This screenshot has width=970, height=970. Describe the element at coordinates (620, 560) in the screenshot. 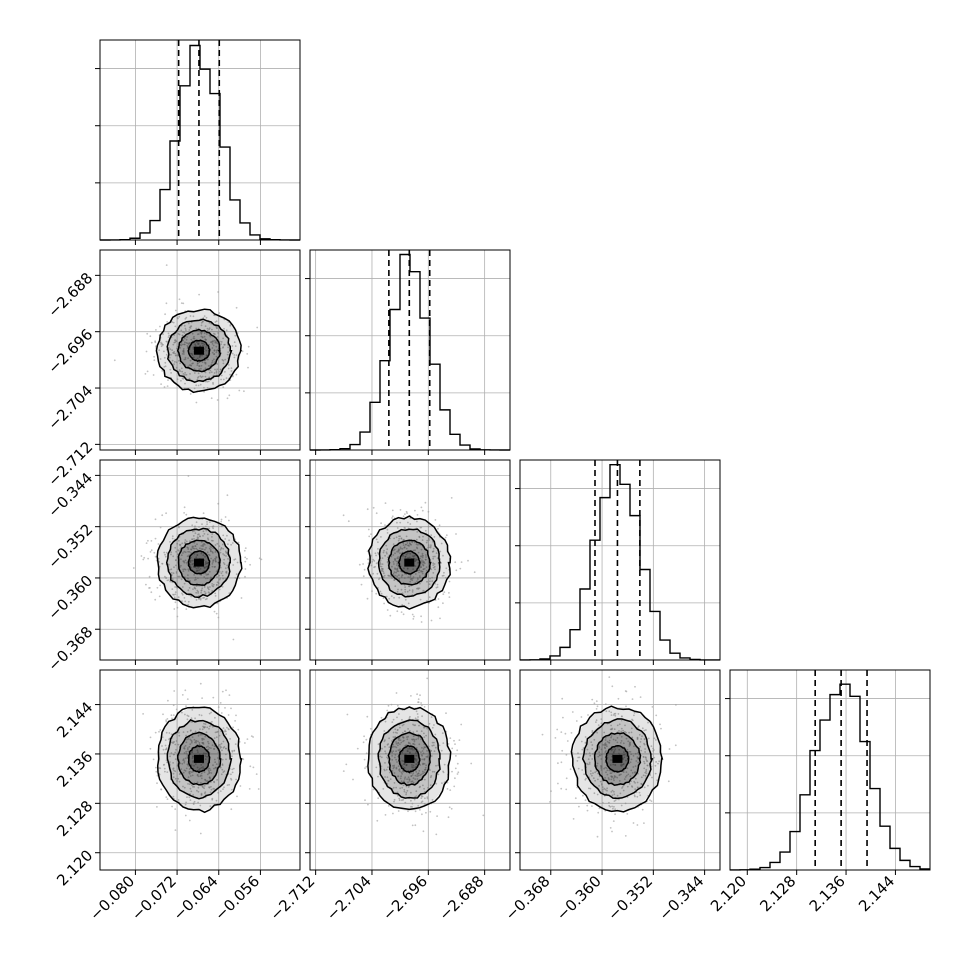

I see `histogram-panel-frame` at that location.